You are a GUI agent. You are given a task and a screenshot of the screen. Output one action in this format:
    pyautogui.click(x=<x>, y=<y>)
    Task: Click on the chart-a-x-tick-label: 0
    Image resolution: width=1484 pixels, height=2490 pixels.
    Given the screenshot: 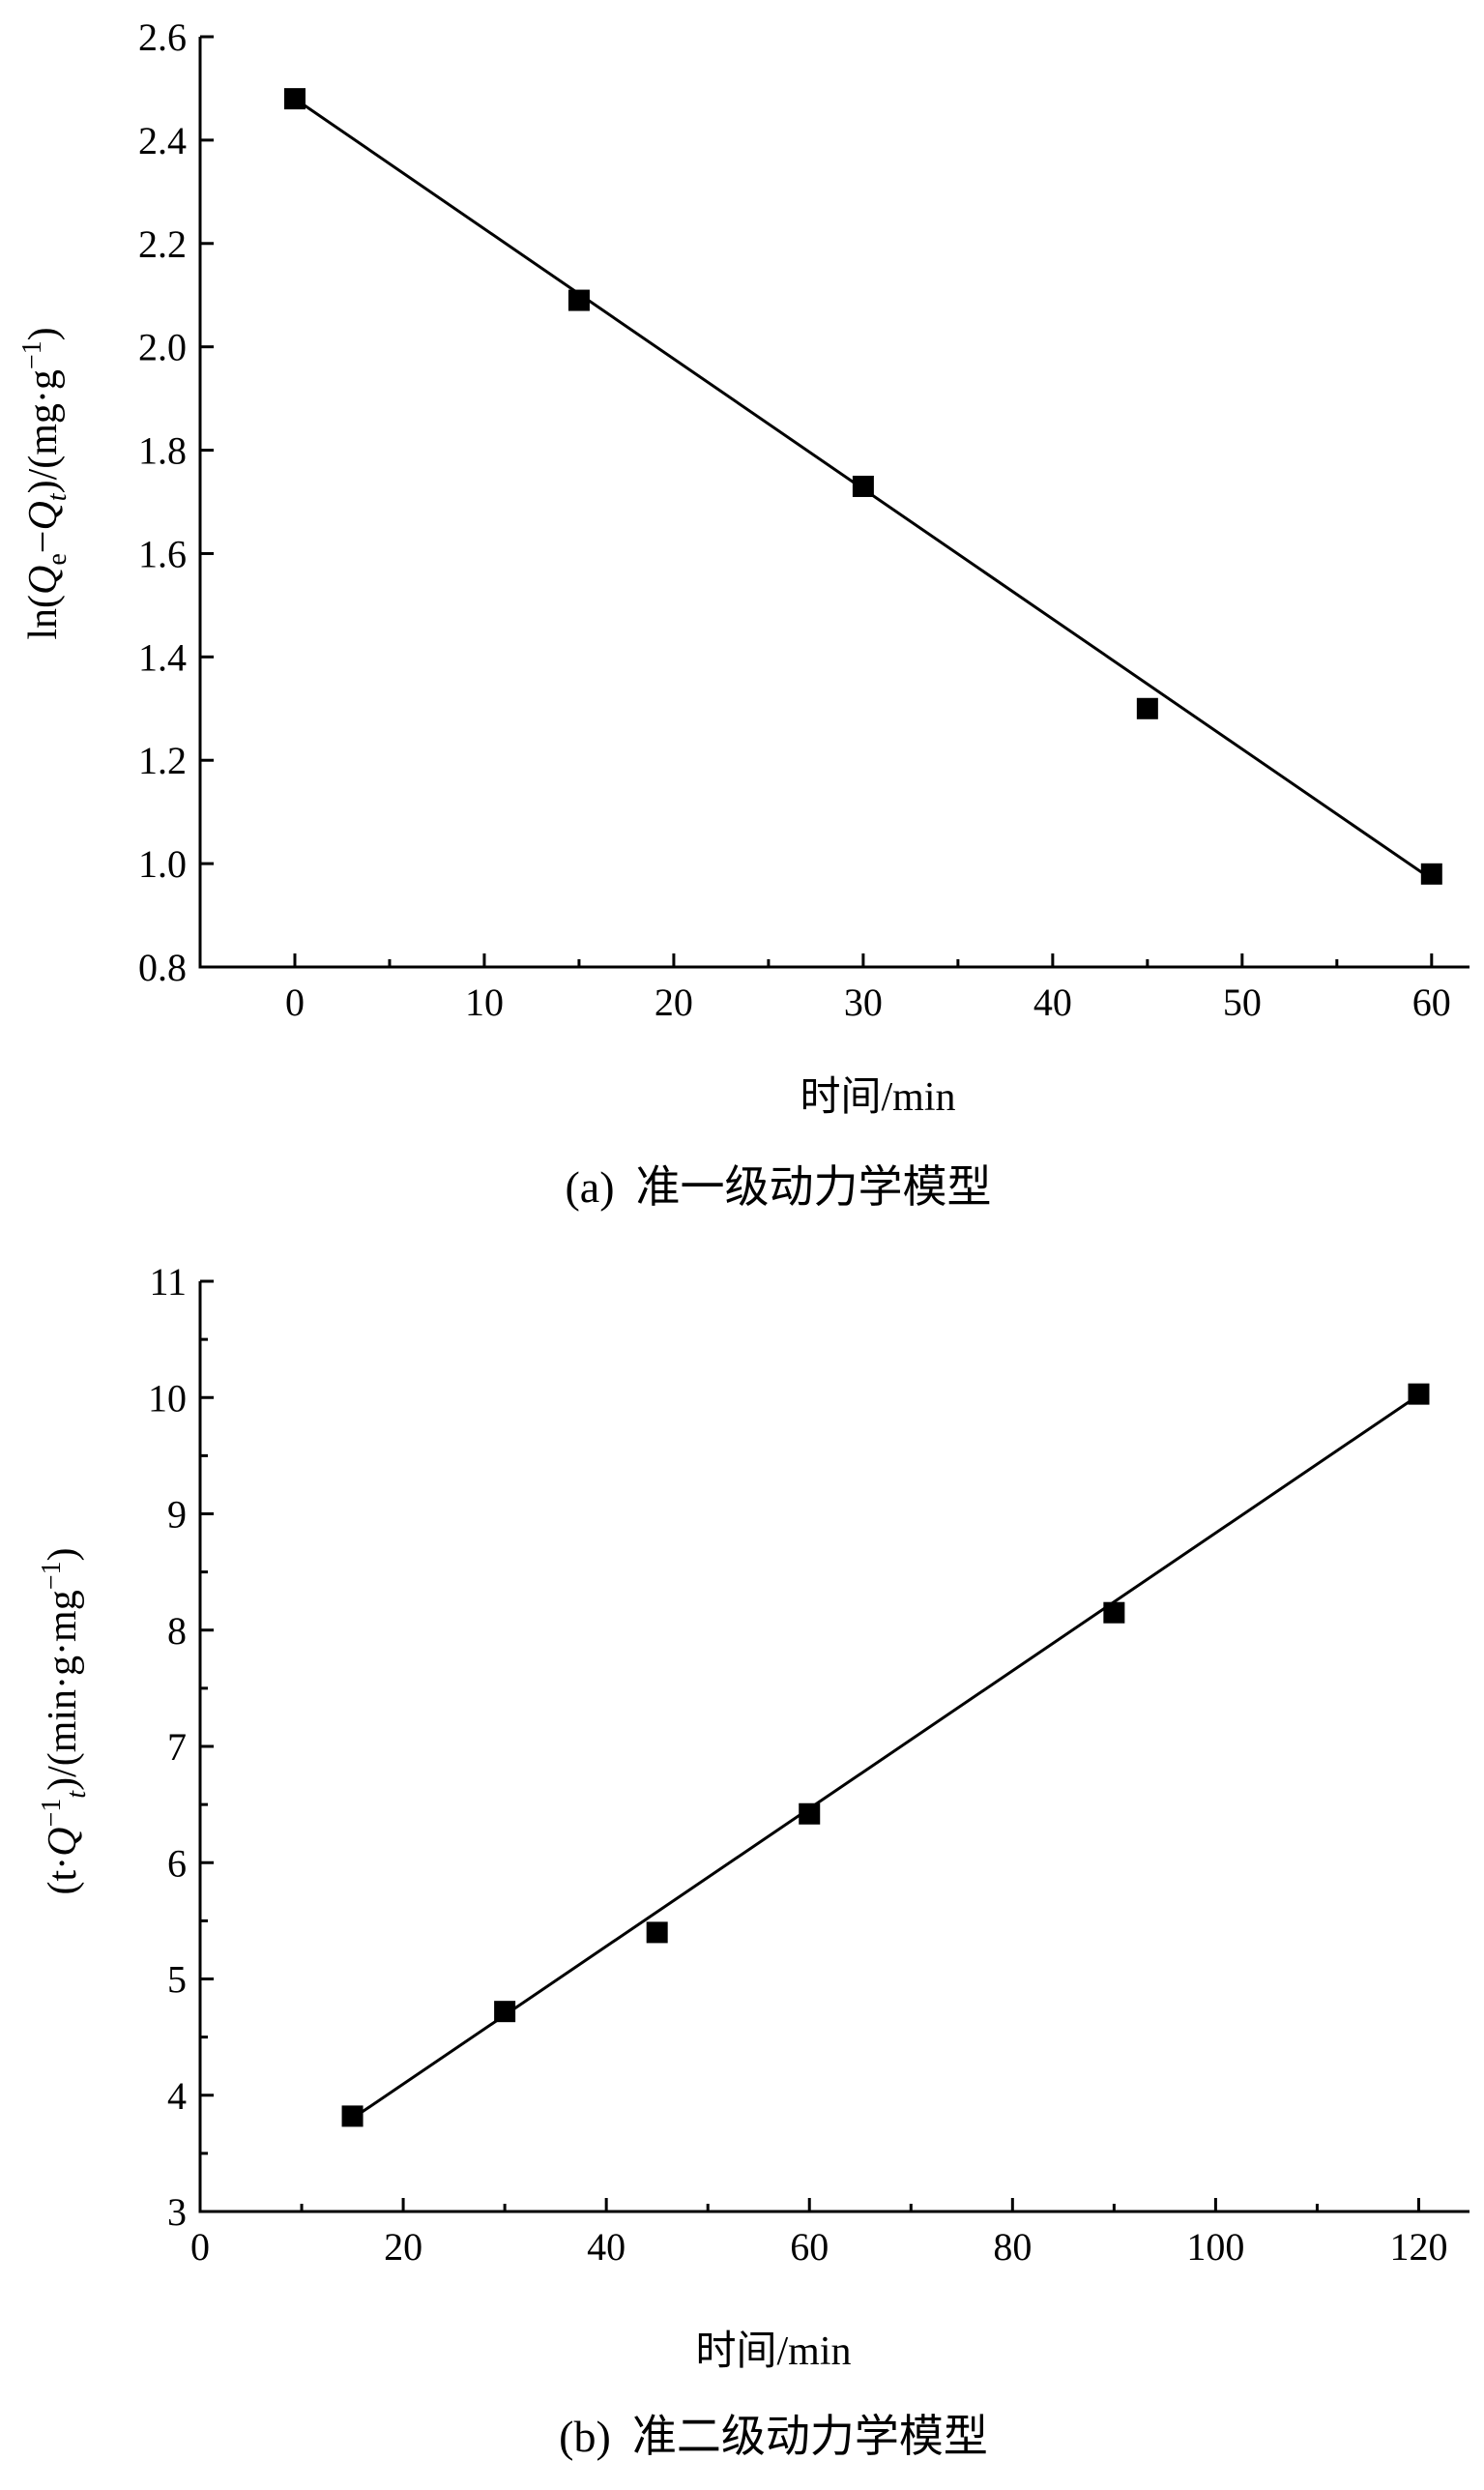 What is the action you would take?
    pyautogui.click(x=295, y=1002)
    